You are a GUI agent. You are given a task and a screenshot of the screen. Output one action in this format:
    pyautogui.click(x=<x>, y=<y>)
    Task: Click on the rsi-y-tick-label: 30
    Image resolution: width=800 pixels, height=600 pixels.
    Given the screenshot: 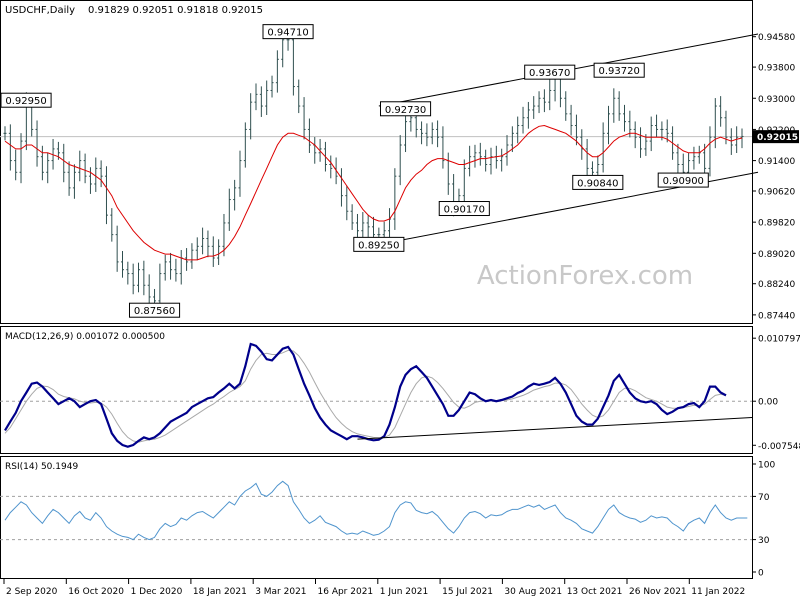 What is the action you would take?
    pyautogui.click(x=764, y=541)
    